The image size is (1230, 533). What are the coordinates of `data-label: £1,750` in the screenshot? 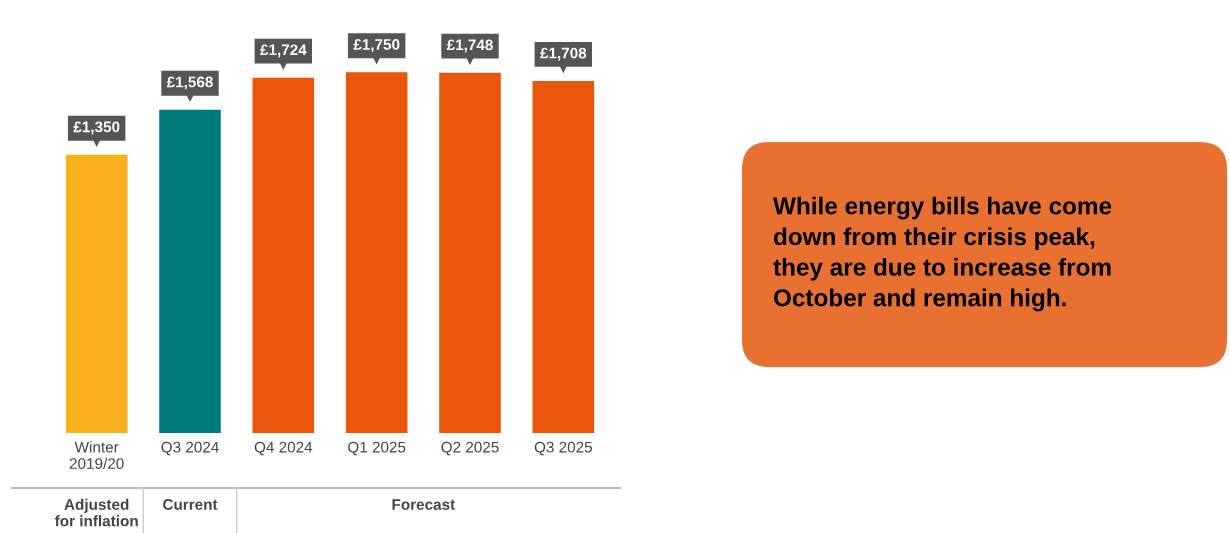 It's located at (376, 46).